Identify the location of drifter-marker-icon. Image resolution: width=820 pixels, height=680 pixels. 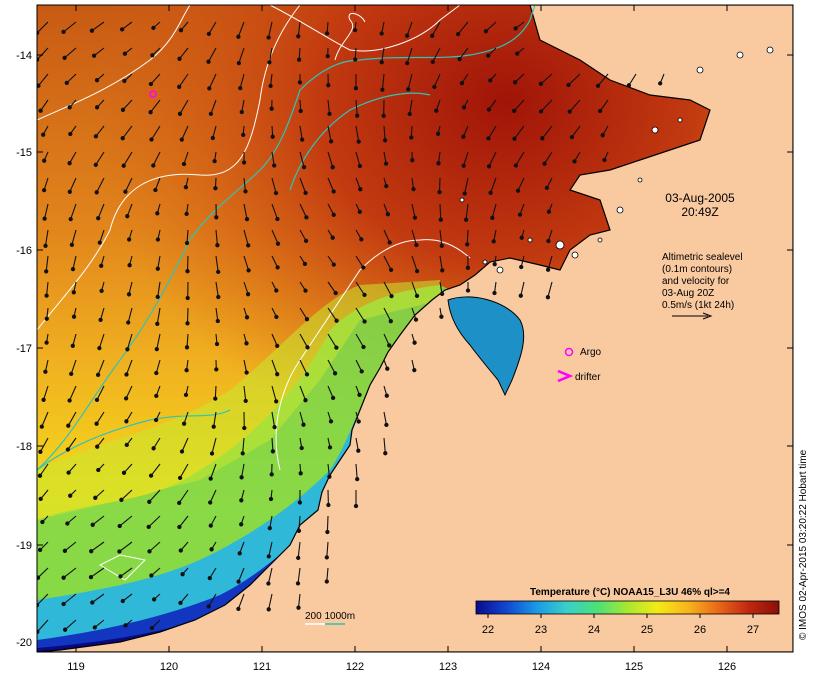
(565, 376).